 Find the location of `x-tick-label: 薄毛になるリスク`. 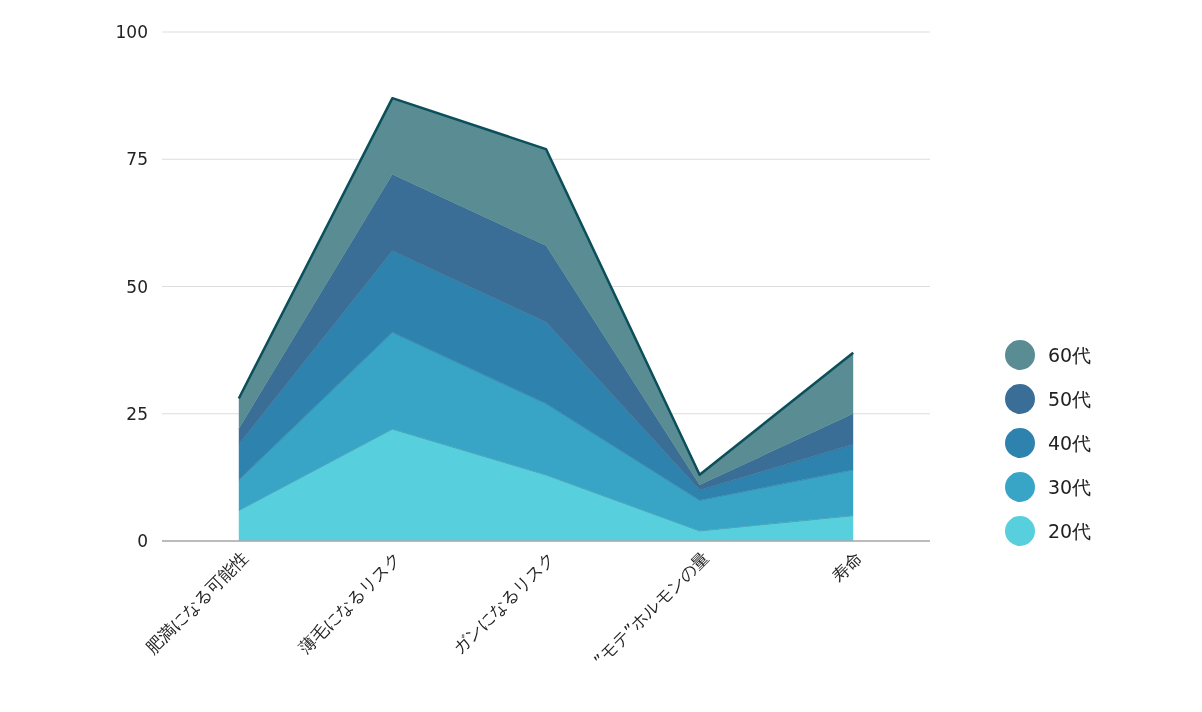

x-tick-label: 薄毛になるリスク is located at coordinates (350, 602).